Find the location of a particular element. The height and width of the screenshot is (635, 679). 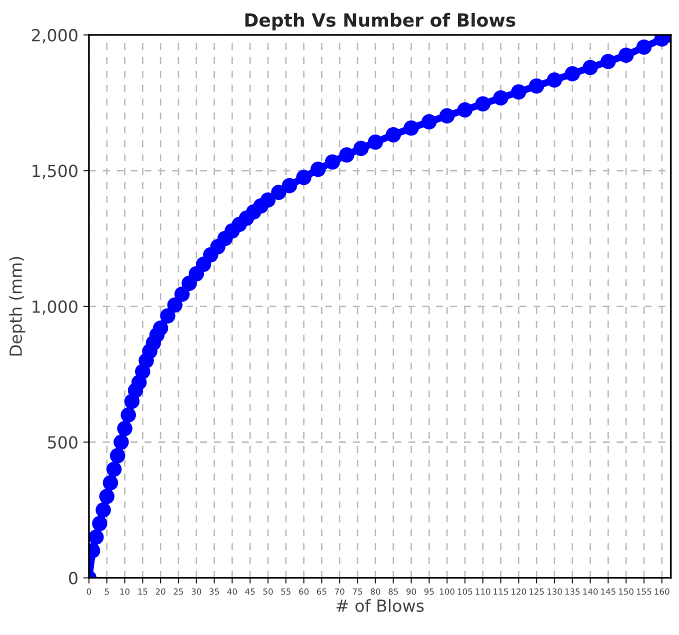

x-tick-label: 145 is located at coordinates (608, 591).